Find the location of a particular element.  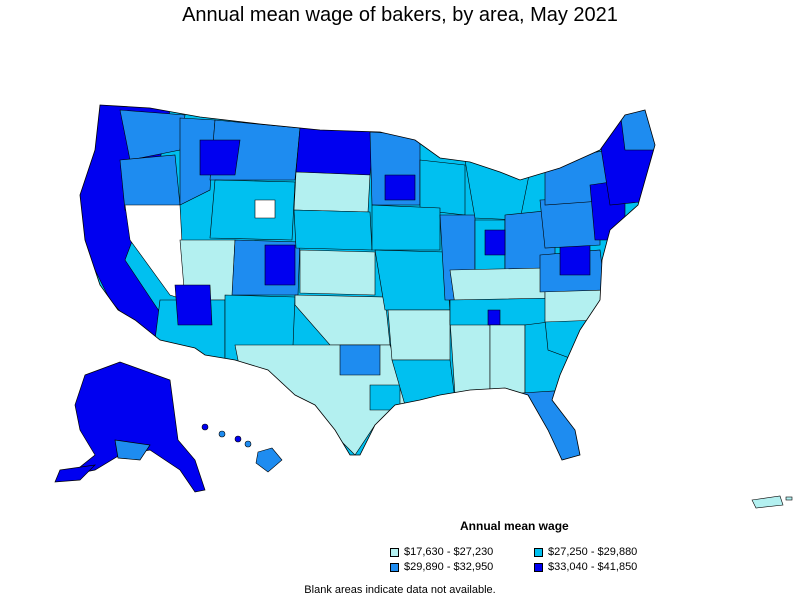

region-michigan is located at coordinates (497, 190).